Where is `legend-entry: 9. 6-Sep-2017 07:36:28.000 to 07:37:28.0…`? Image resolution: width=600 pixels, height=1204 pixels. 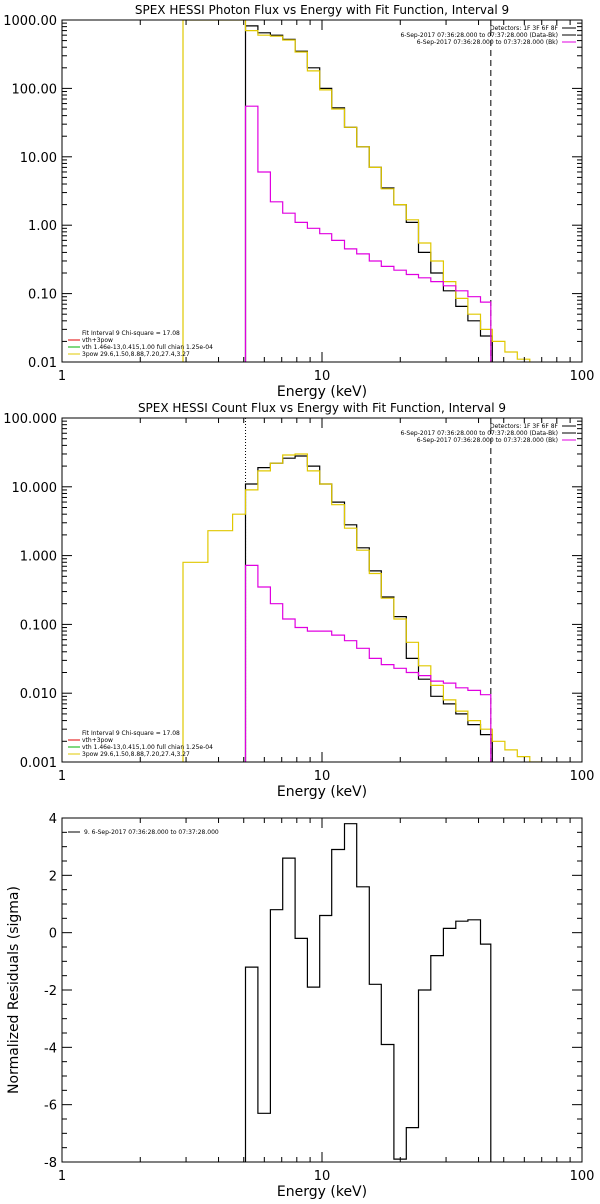
legend-entry: 9. 6-Sep-2017 07:36:28.000 to 07:37:28.0… is located at coordinates (151, 832).